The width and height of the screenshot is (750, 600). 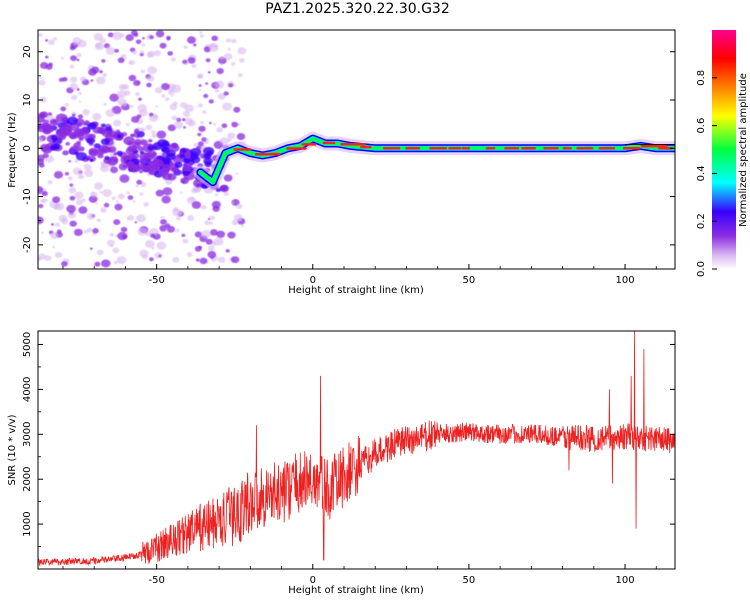 I want to click on colorbar-tick-label: 0.8, so click(x=701, y=78).